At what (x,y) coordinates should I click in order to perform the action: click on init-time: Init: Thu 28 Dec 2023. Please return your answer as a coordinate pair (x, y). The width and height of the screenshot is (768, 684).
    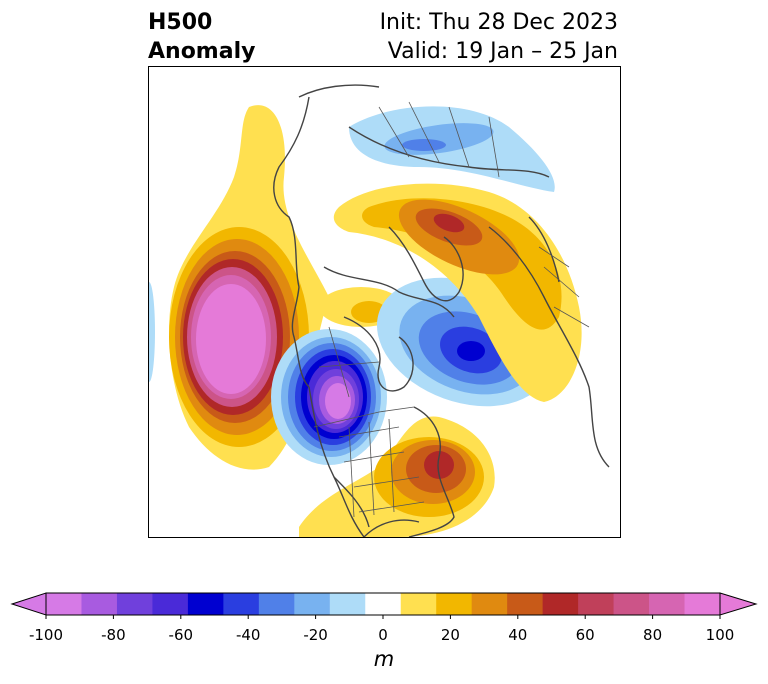
    Looking at the image, I should click on (498, 22).